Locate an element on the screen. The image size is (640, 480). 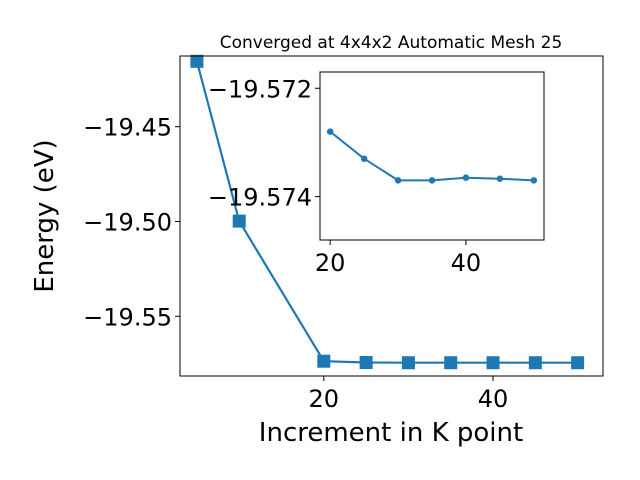
main-y-tick-label: −19.50 is located at coordinates (127, 222).